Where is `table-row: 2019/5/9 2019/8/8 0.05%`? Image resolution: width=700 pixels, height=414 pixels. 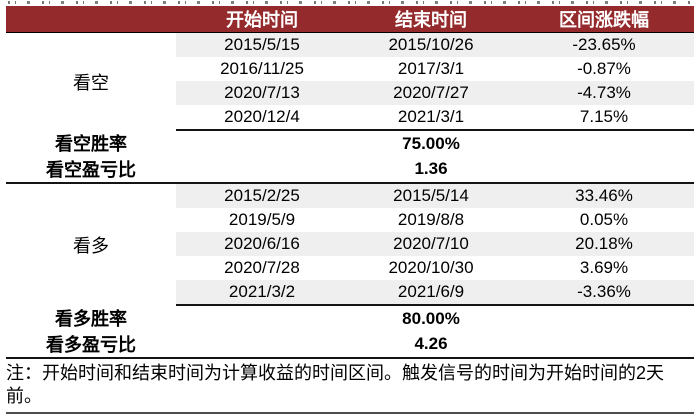 table-row: 2019/5/9 2019/8/8 0.05% is located at coordinates (350, 220).